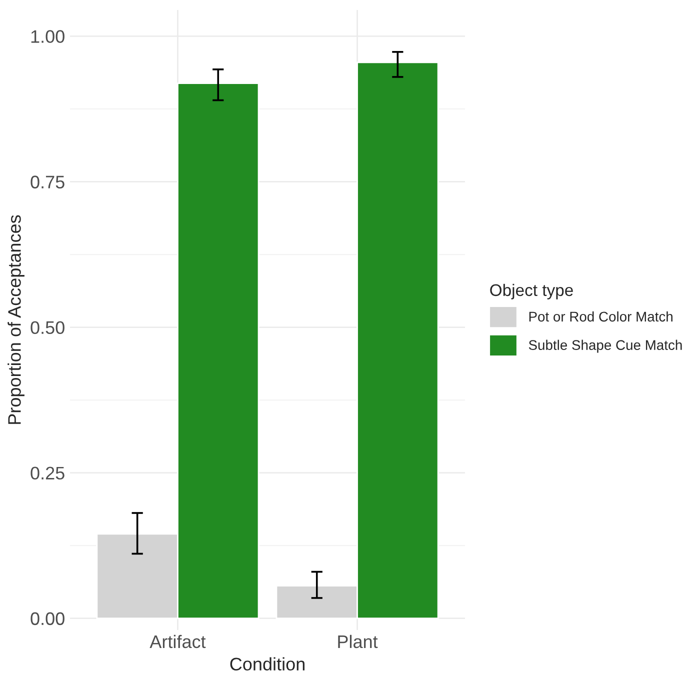  I want to click on legend-label: Subtle Shape Cue Match, so click(605, 346).